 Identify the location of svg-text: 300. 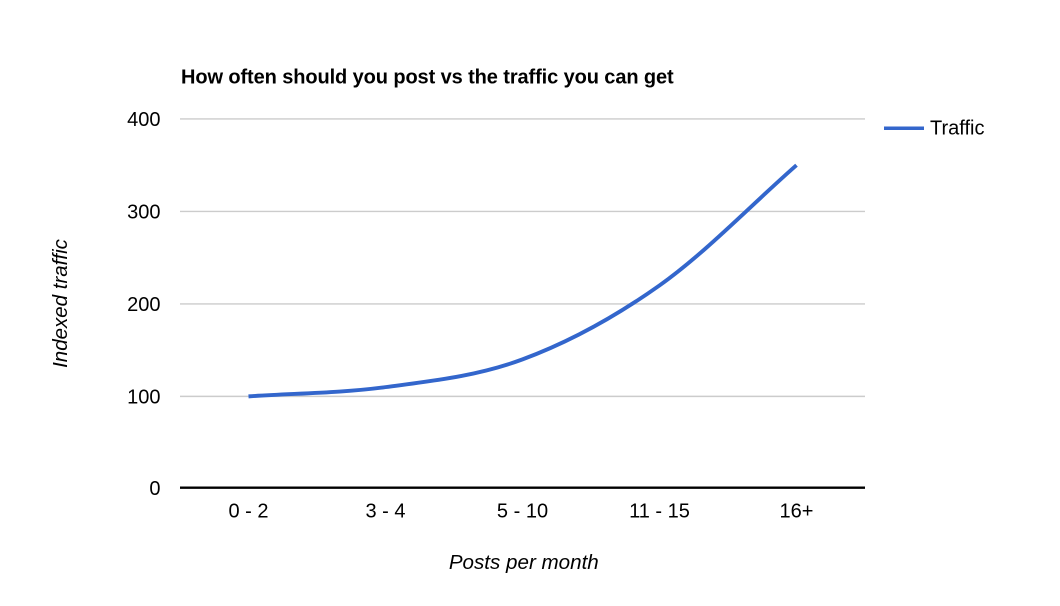
(143, 213).